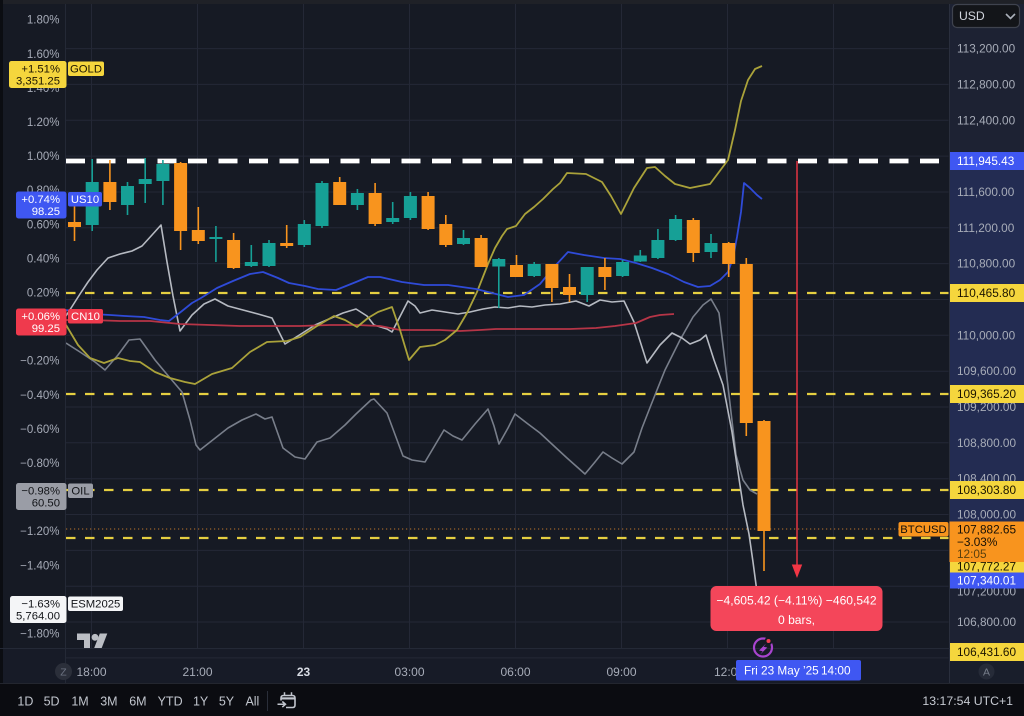 The width and height of the screenshot is (1024, 716). Describe the element at coordinates (977, 542) in the screenshot. I see `svg-text: −3.03%` at that location.